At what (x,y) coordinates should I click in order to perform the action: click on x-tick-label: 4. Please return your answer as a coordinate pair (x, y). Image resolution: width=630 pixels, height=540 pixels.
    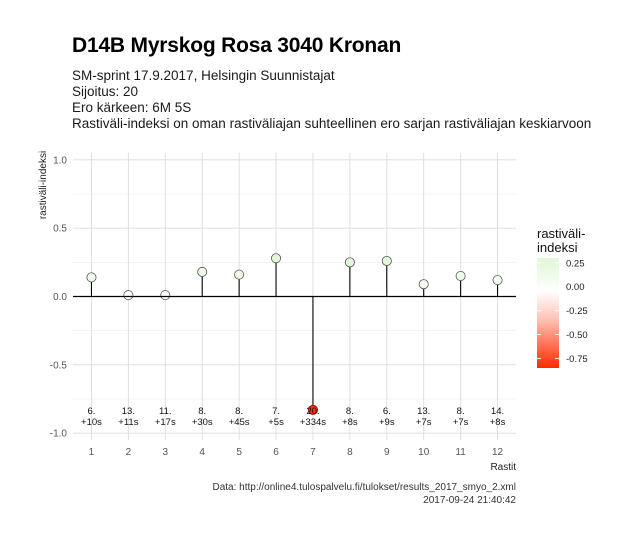
    Looking at the image, I should click on (202, 452).